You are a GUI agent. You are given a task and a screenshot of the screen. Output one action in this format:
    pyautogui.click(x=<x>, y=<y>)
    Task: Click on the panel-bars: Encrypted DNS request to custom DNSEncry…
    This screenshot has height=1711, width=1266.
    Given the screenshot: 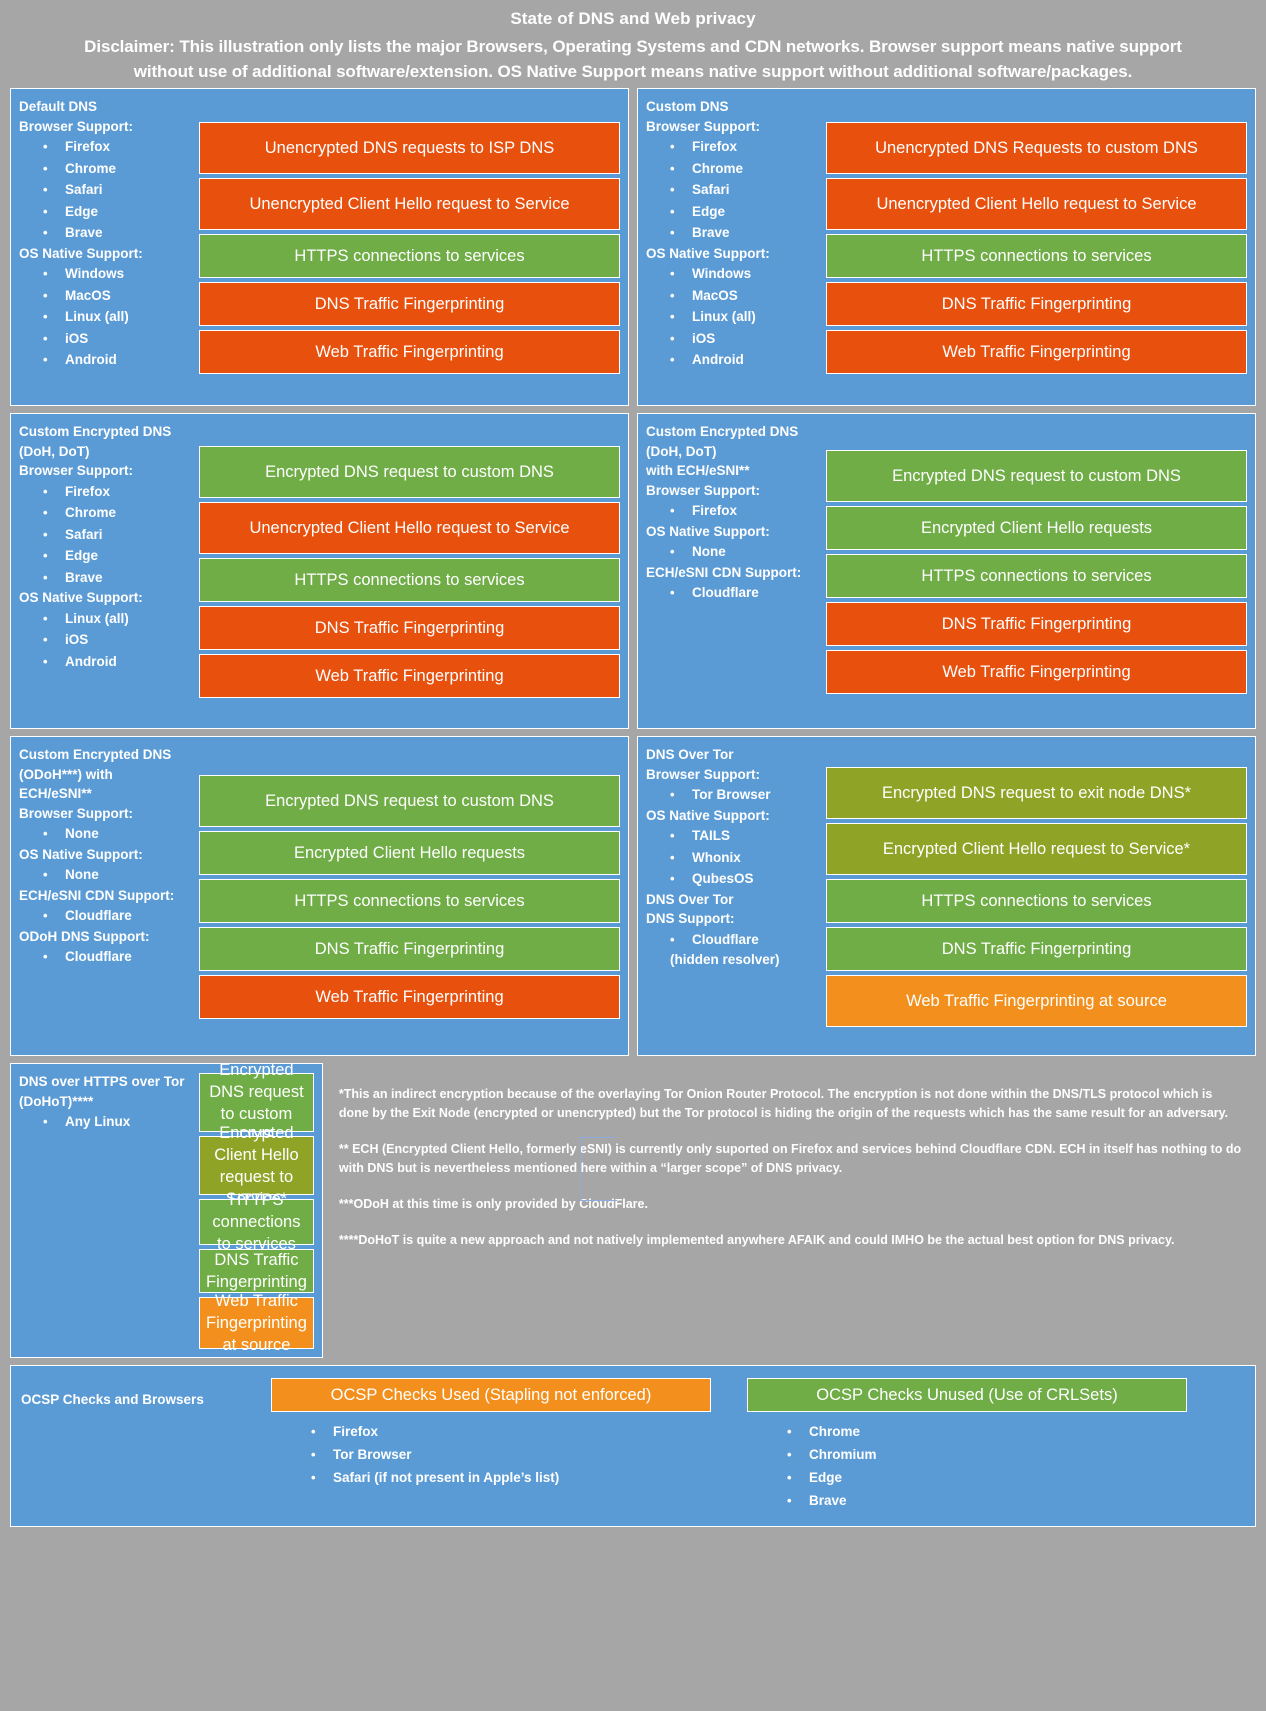 What is the action you would take?
    pyautogui.click(x=256, y=1207)
    